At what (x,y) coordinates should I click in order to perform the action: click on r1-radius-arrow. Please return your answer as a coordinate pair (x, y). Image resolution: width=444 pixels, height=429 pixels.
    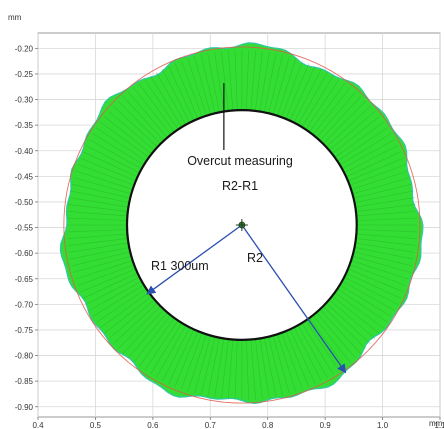
    Looking at the image, I should click on (194, 259).